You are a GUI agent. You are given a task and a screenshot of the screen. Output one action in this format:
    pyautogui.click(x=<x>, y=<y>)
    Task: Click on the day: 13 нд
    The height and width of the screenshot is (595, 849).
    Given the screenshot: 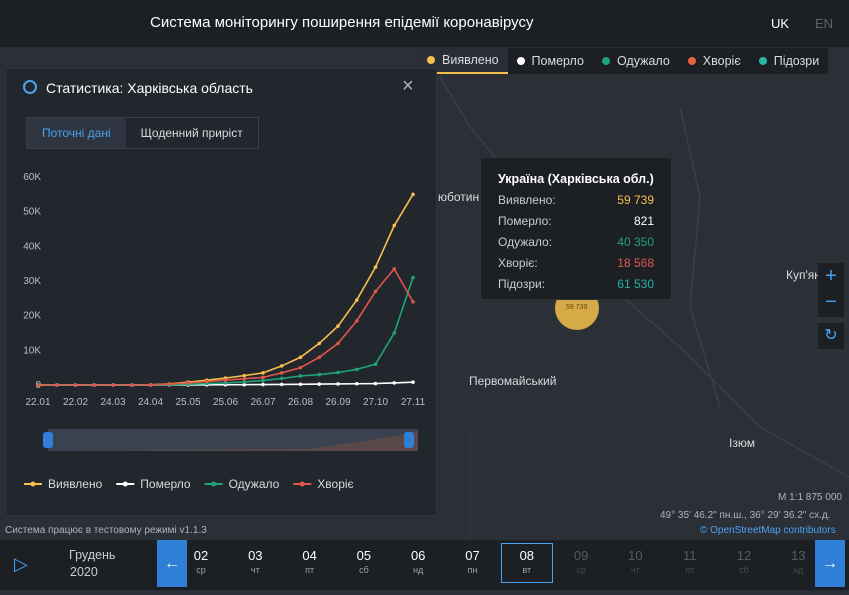 What is the action you would take?
    pyautogui.click(x=798, y=561)
    